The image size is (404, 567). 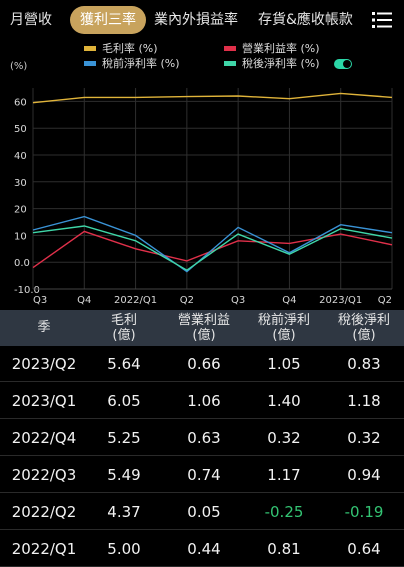 I want to click on column-header: 稅後淨利 (億), so click(x=363, y=328).